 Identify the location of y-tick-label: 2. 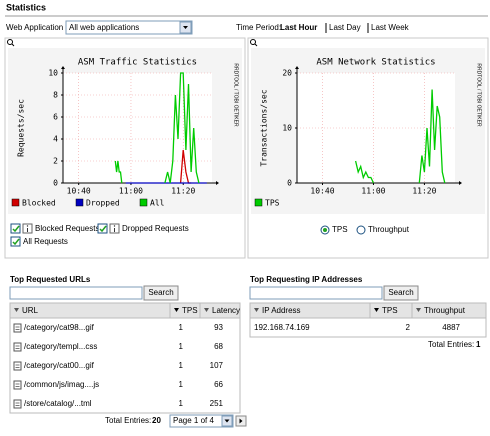
(55, 161).